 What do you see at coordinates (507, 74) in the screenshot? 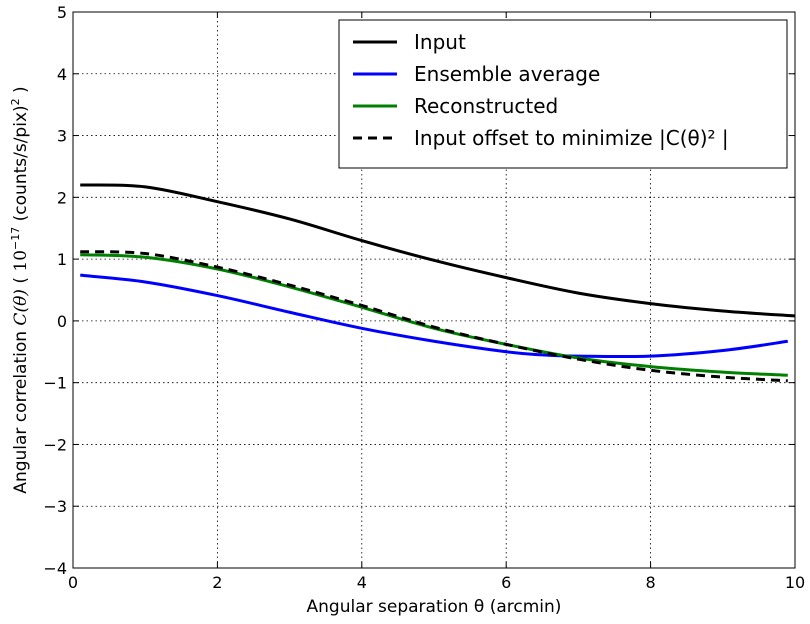
I see `legend-label-ensemble-average: Ensemble average` at bounding box center [507, 74].